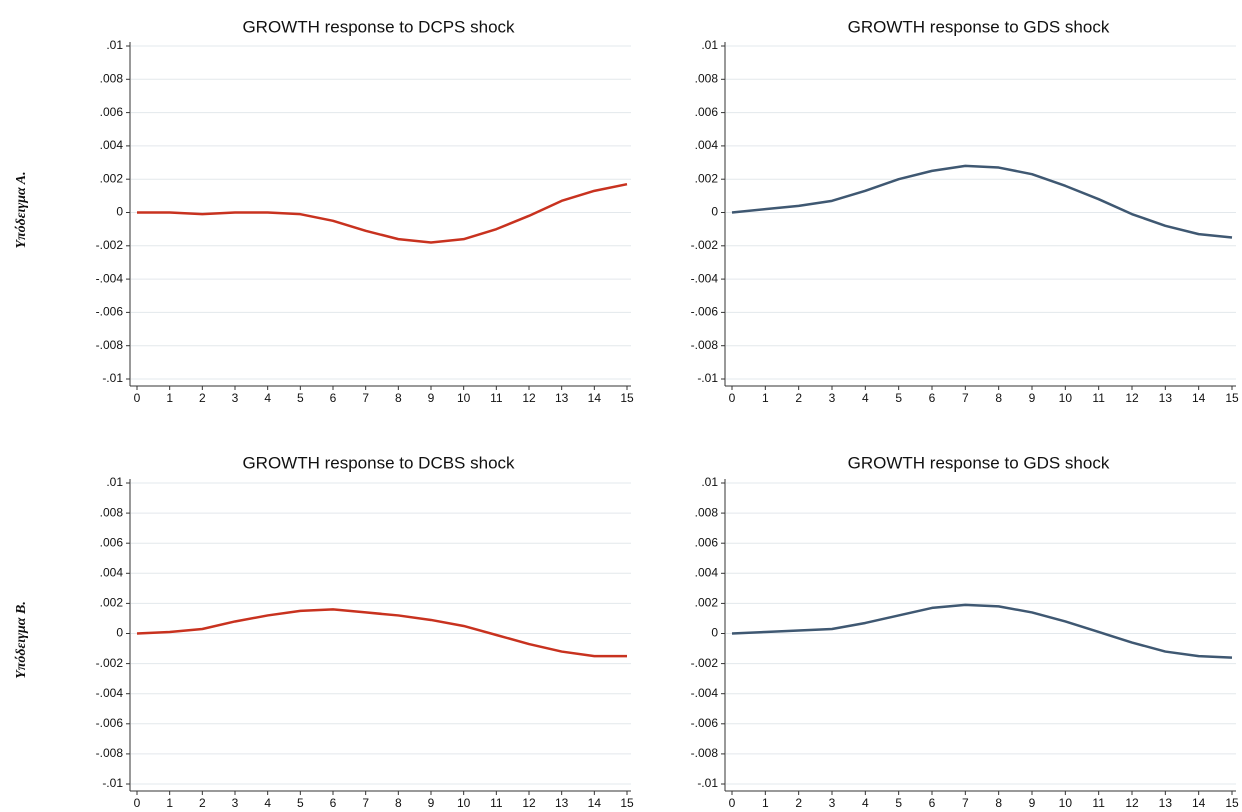  Describe the element at coordinates (378, 26) in the screenshot. I see `chart-title: GROWTH response to DCPS shock` at that location.